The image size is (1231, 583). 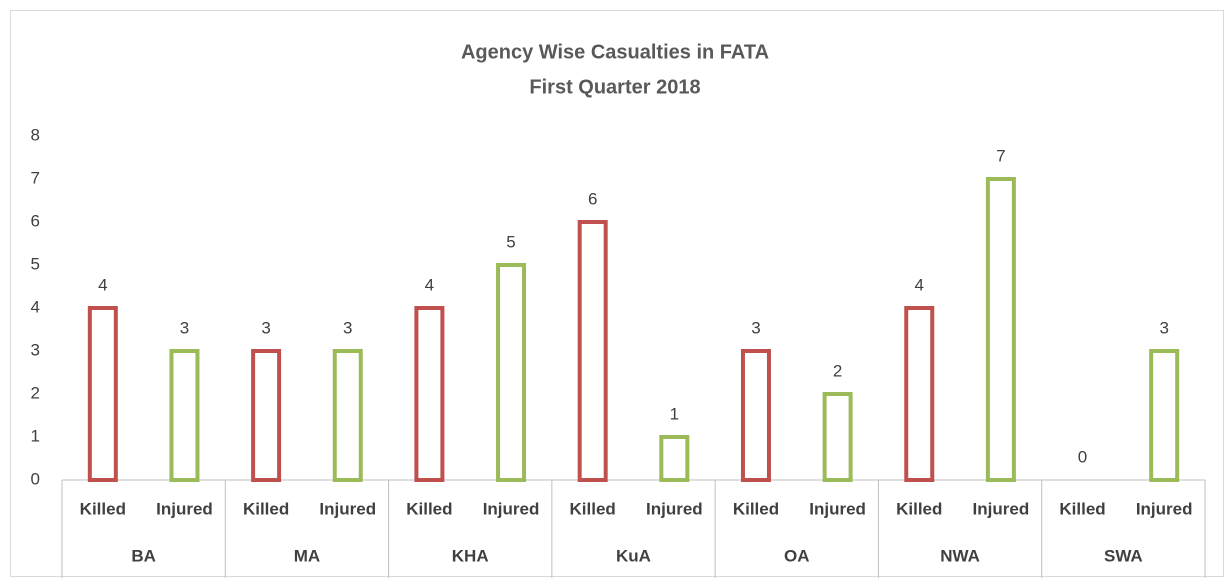 I want to click on x-group-label: MA, so click(x=307, y=555).